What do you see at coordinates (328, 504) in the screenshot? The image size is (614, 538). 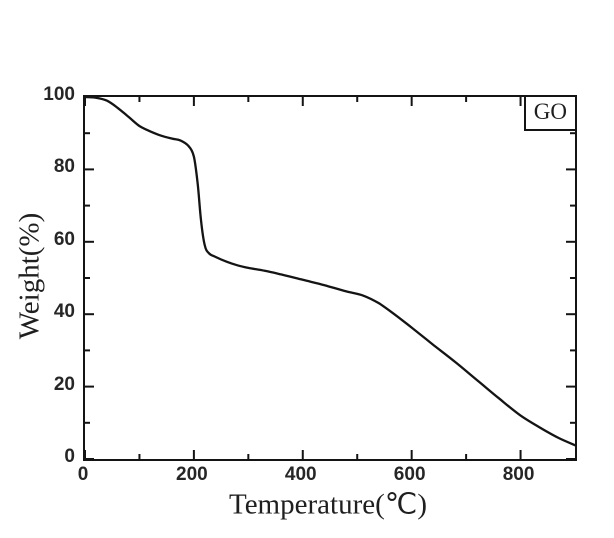 I see `x-axis-title: Temperature(℃)` at bounding box center [328, 504].